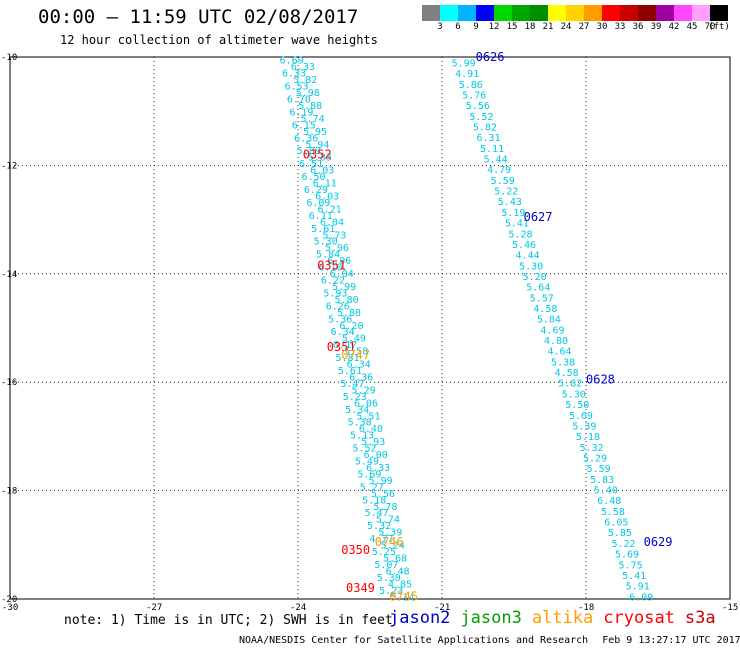 Image resolution: width=740 pixels, height=650 pixels. I want to click on legend-label: 9, so click(476, 27).